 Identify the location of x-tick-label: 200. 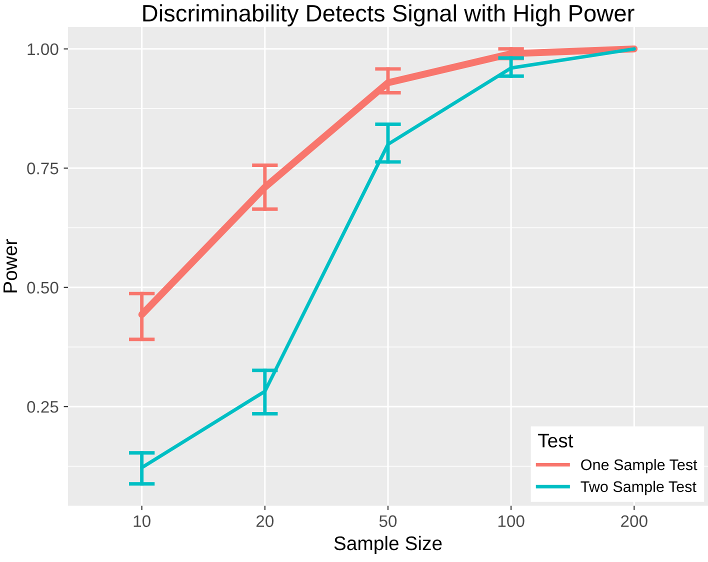
(634, 521).